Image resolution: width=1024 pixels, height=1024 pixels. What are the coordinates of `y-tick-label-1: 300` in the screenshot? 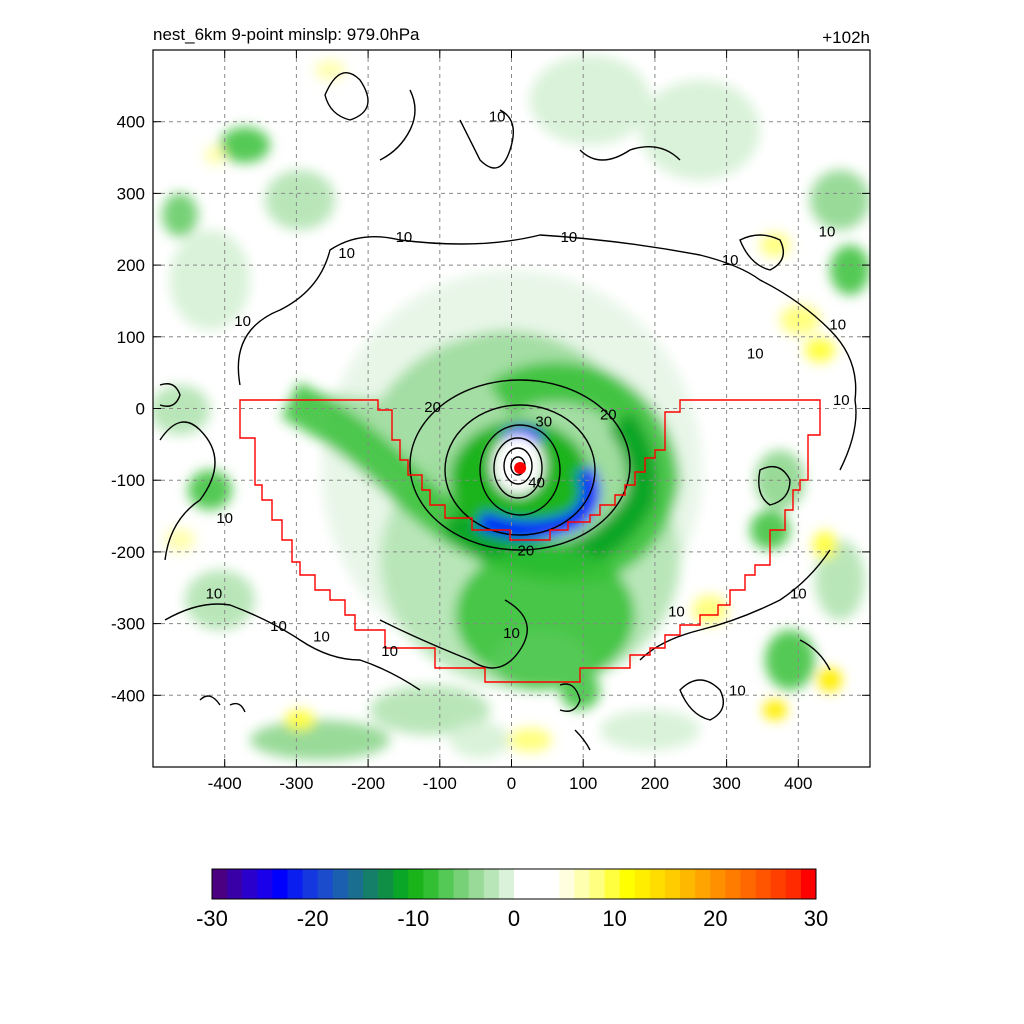 It's located at (131, 193).